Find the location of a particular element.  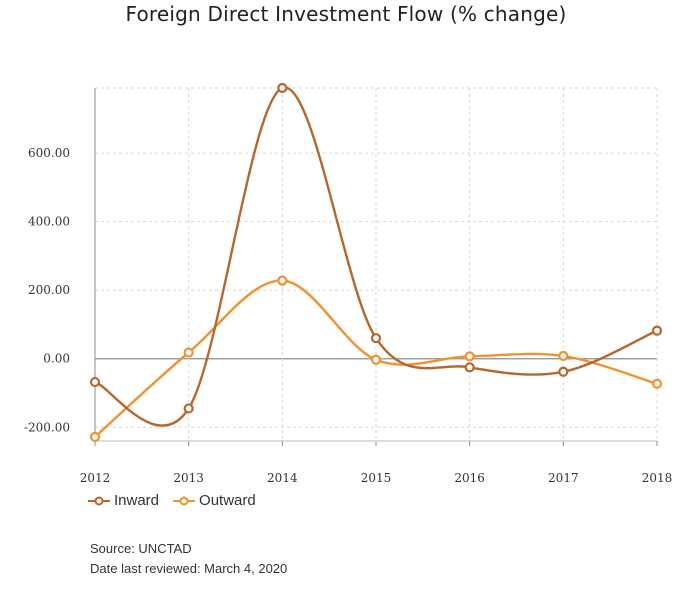

x-tick-label: 2017 is located at coordinates (563, 478).